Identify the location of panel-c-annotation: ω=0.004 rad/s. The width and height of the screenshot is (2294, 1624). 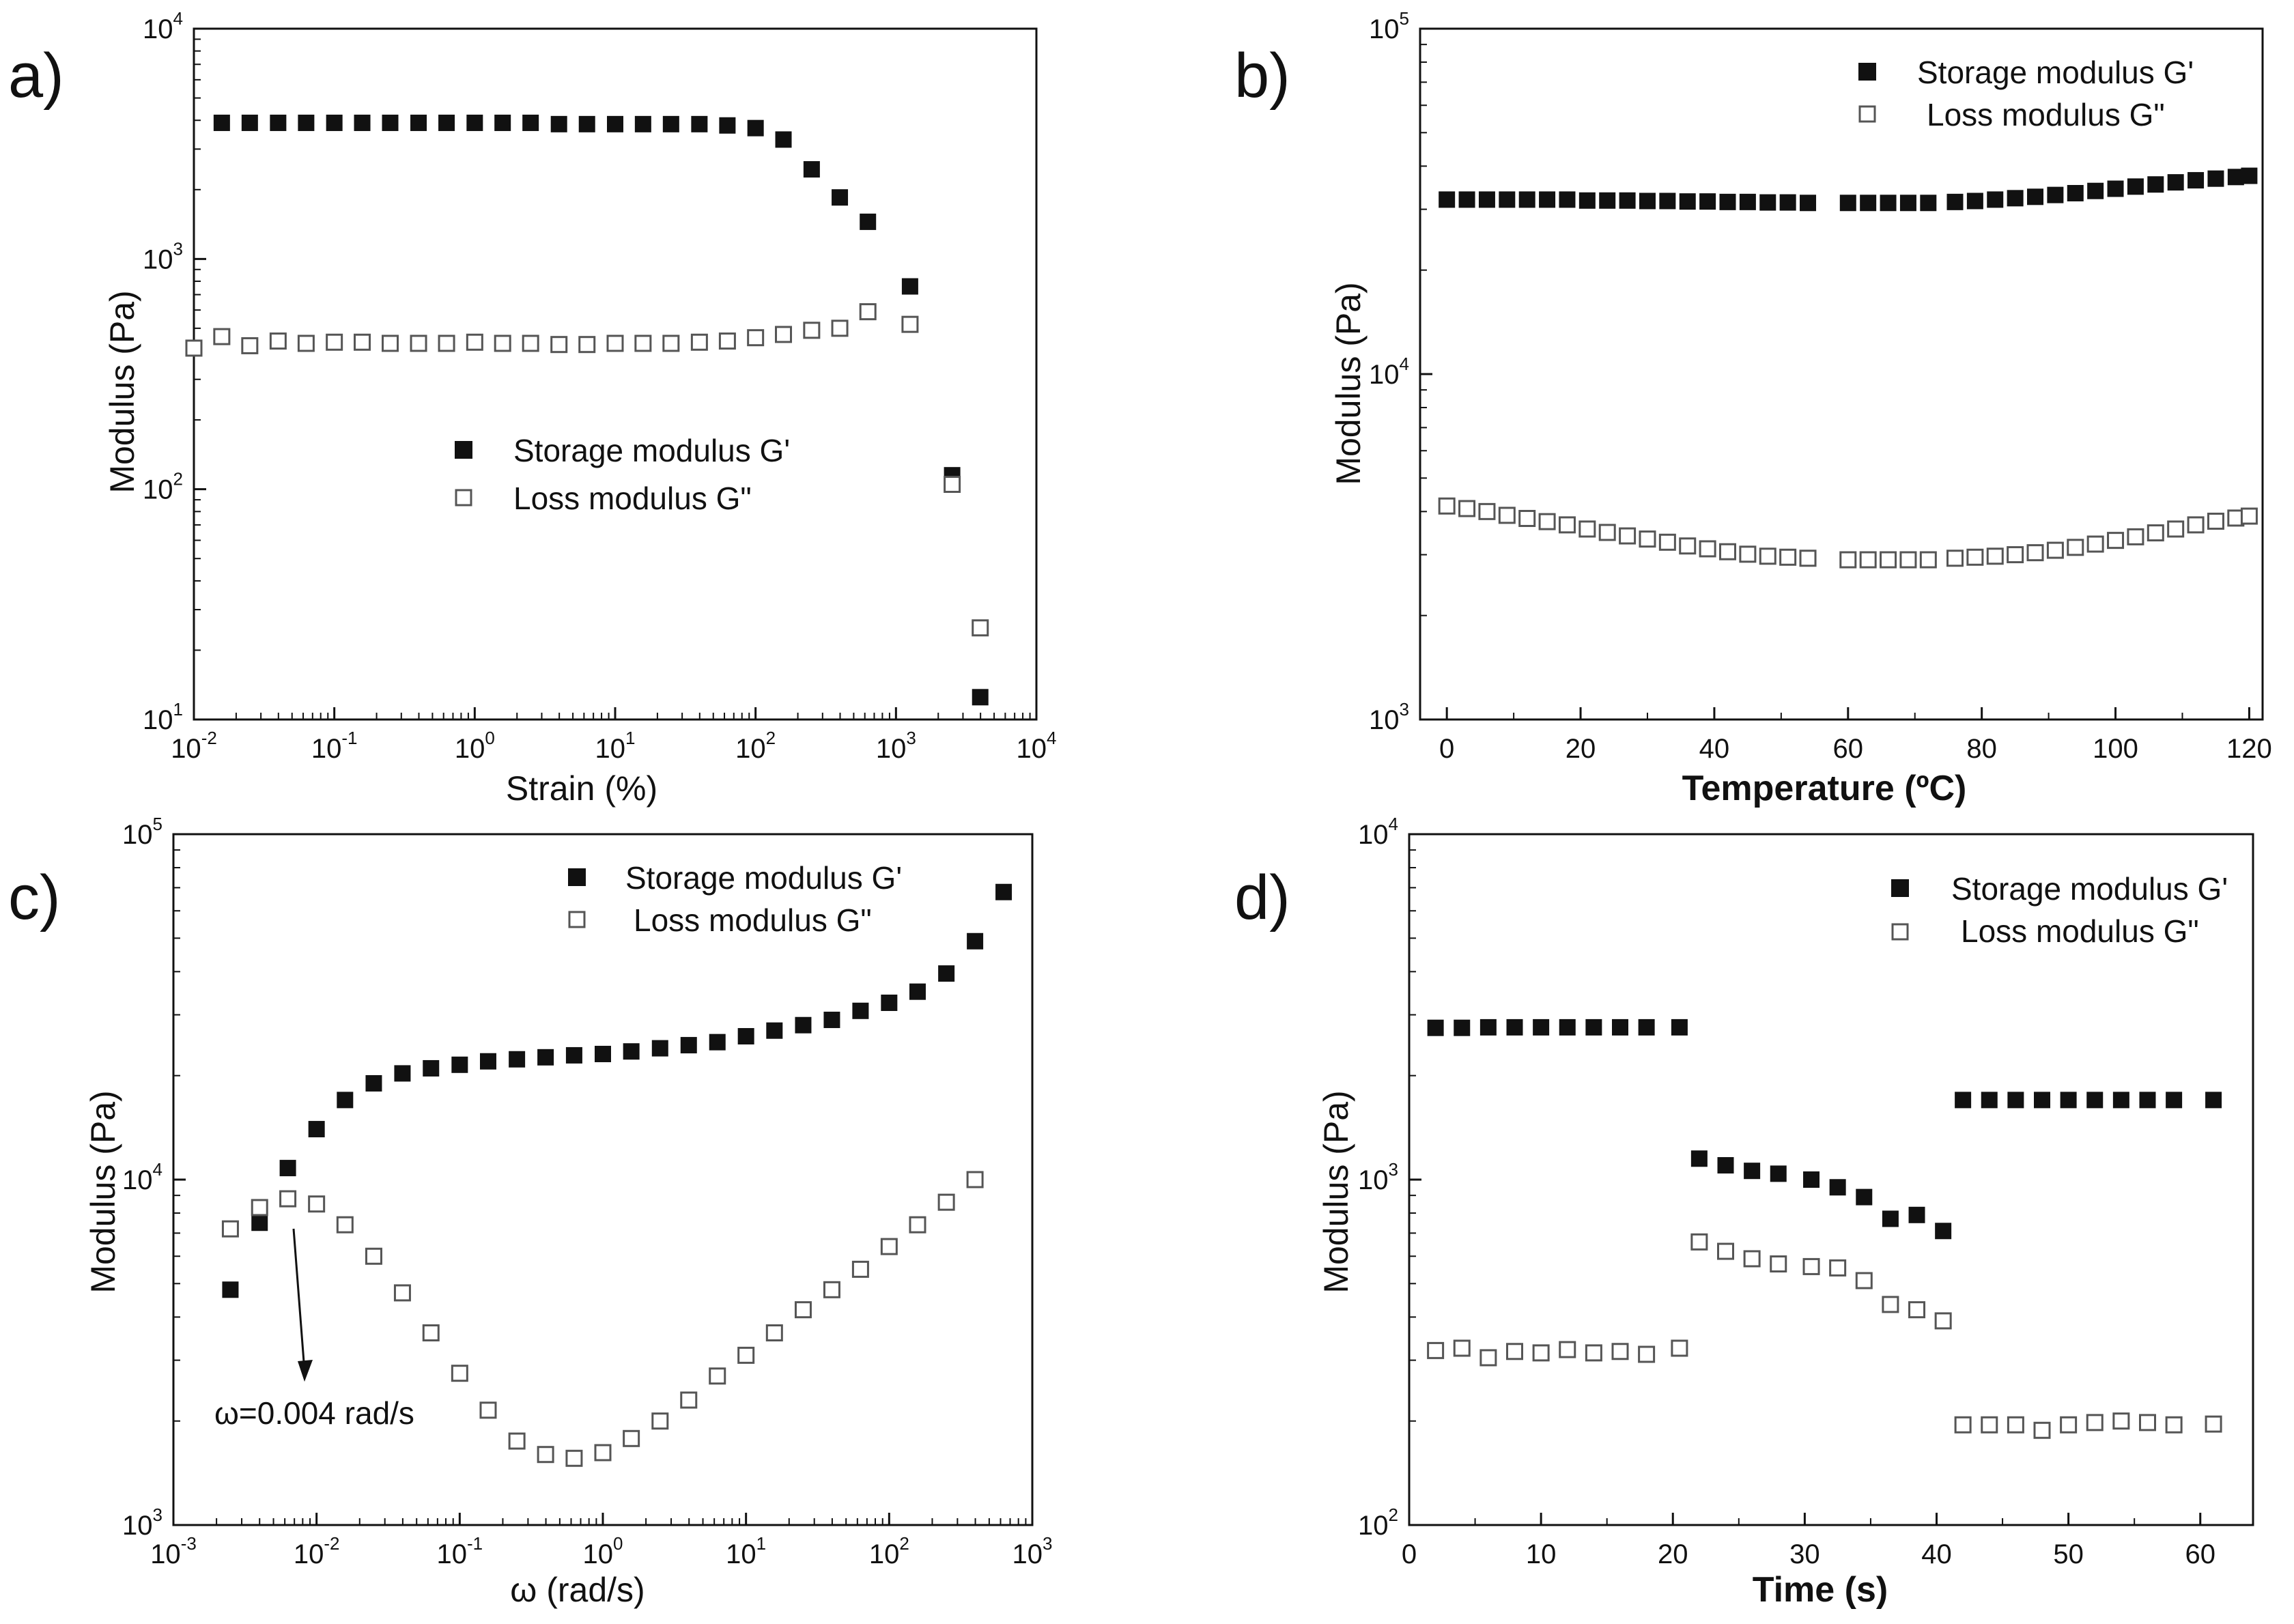
(314, 1329).